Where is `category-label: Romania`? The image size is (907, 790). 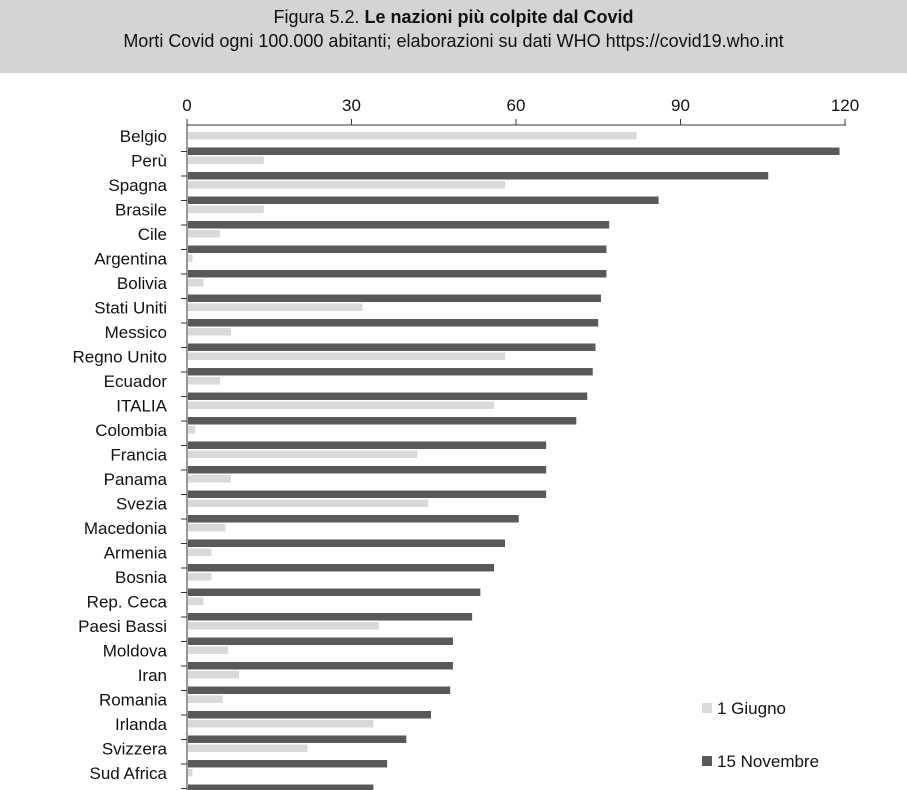
category-label: Romania is located at coordinates (133, 700).